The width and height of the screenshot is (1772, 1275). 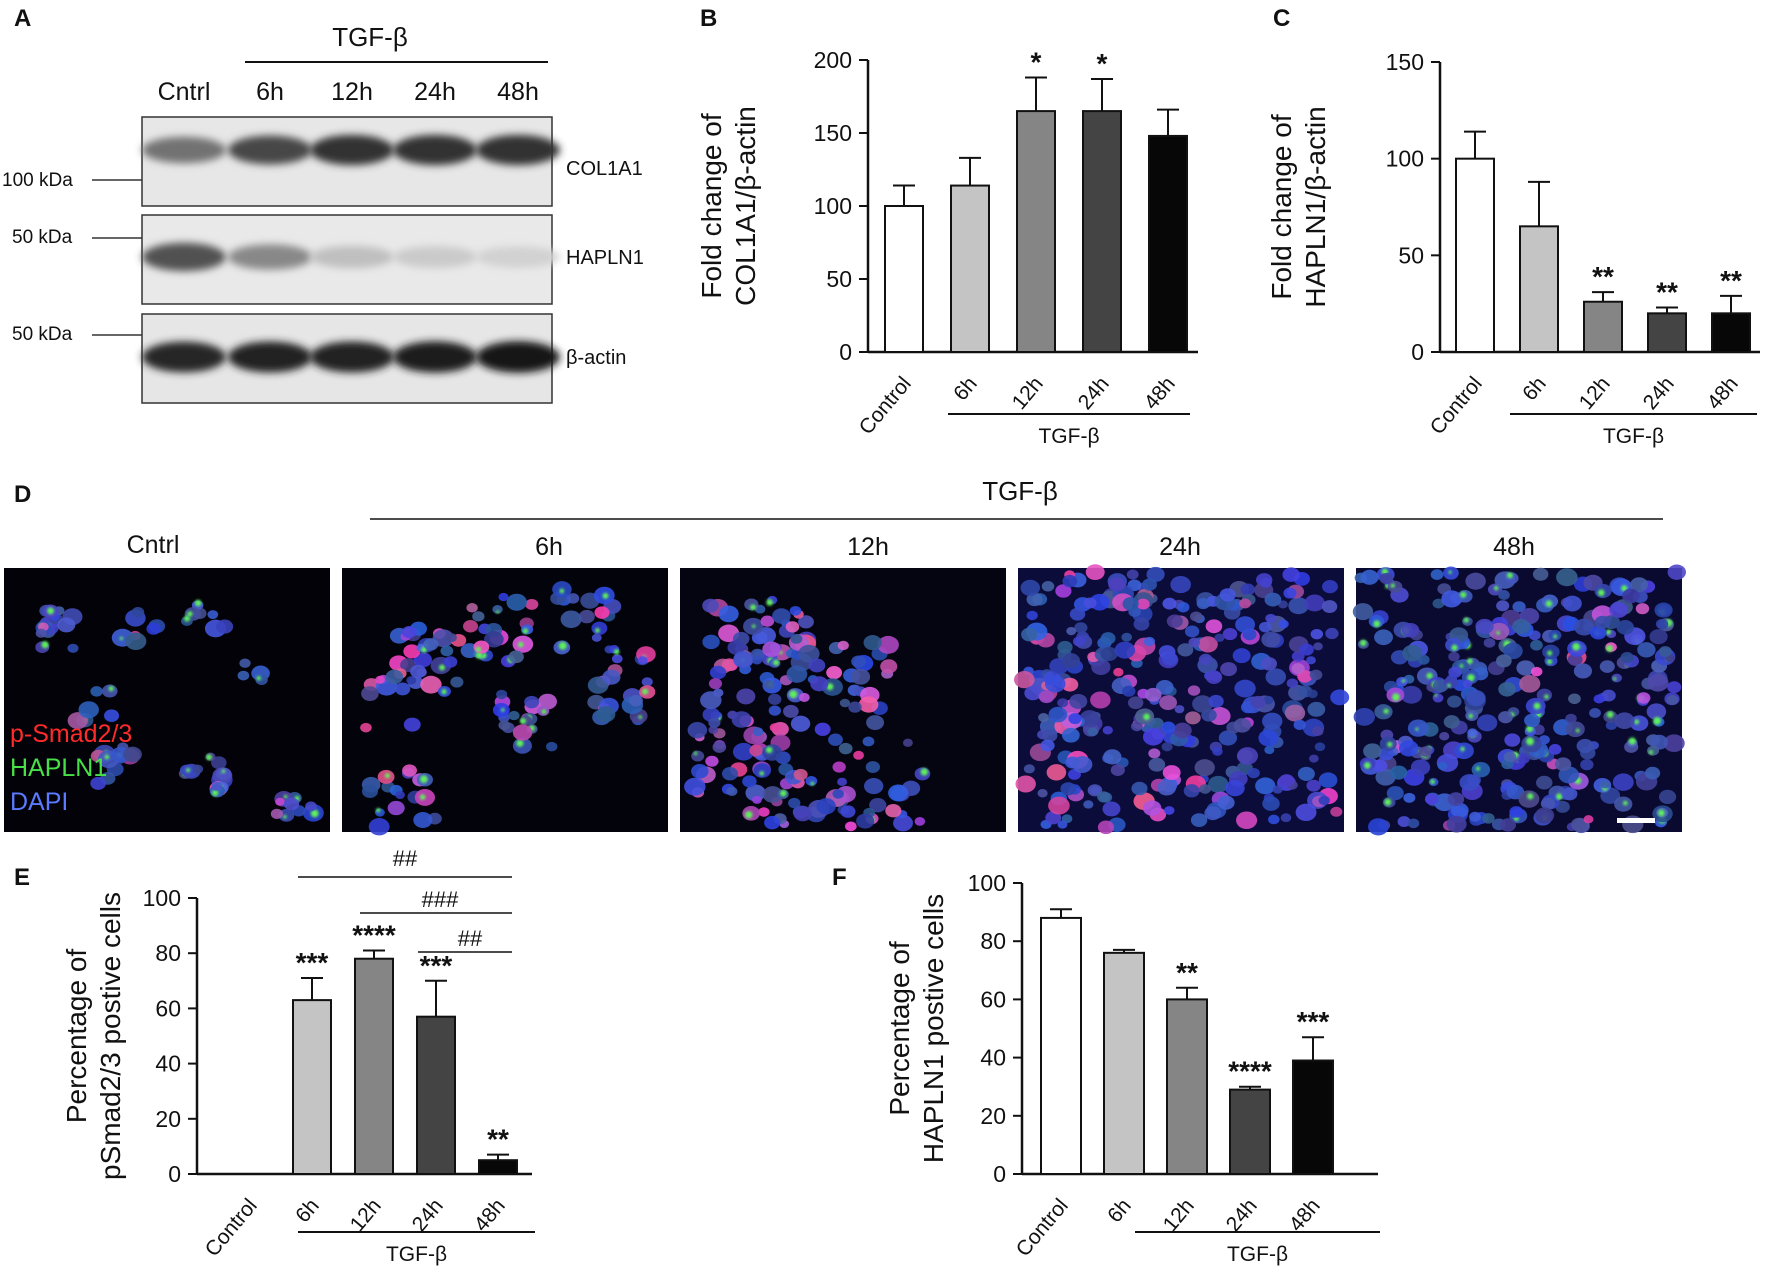 I want to click on blot-lane-labels: Cntrl 6h 12h 24h 48h, so click(x=348, y=92).